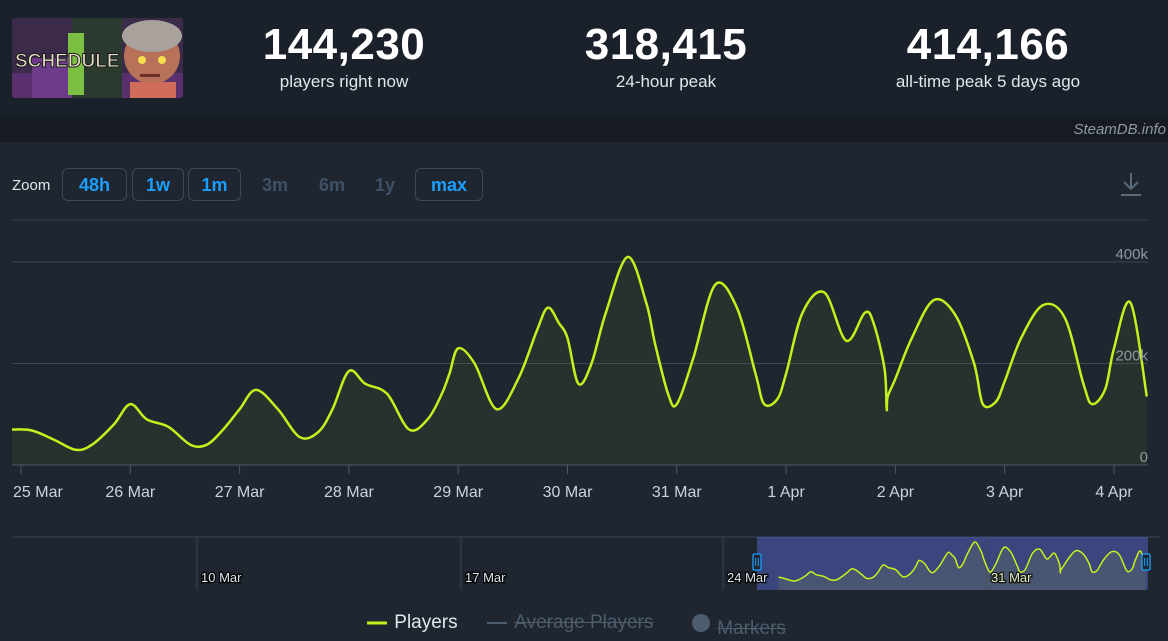 Image resolution: width=1168 pixels, height=641 pixels. I want to click on legend-markers-swatch, so click(701, 623).